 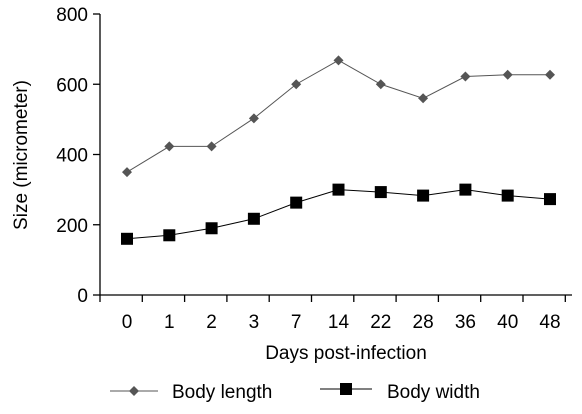 What do you see at coordinates (465, 322) in the screenshot?
I see `x-tick-label: 36` at bounding box center [465, 322].